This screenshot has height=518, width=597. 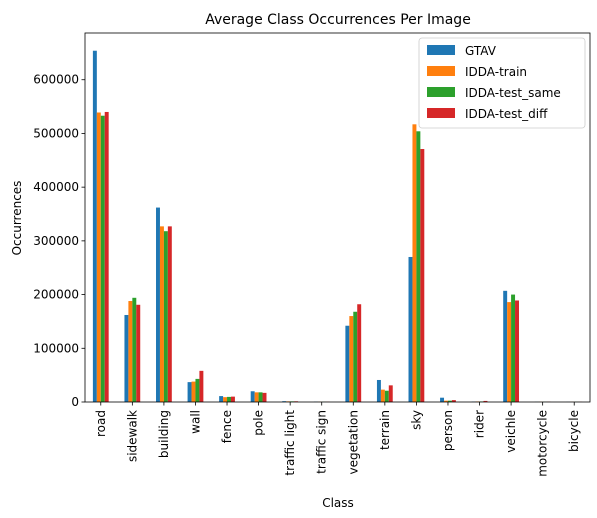 I want to click on legend-label: GTAV, so click(x=481, y=51).